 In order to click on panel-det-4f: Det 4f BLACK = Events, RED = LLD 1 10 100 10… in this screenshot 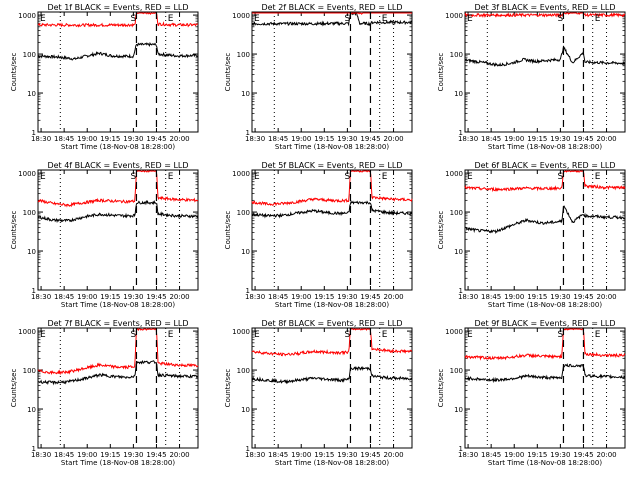, I will do `click(104, 235)`.